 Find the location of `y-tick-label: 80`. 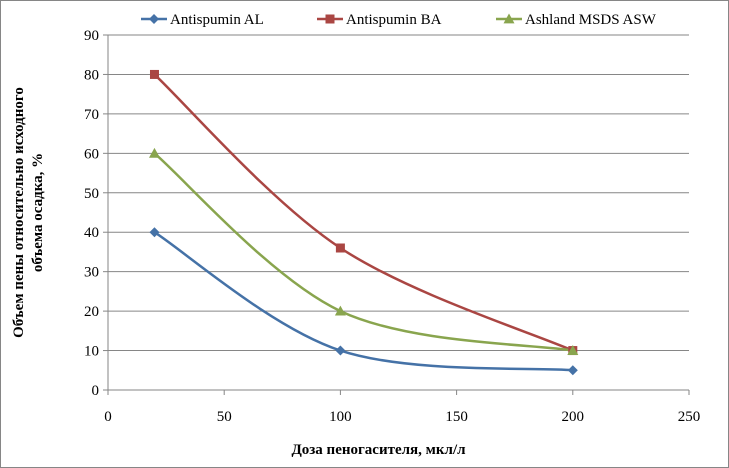

y-tick-label: 80 is located at coordinates (91, 75).